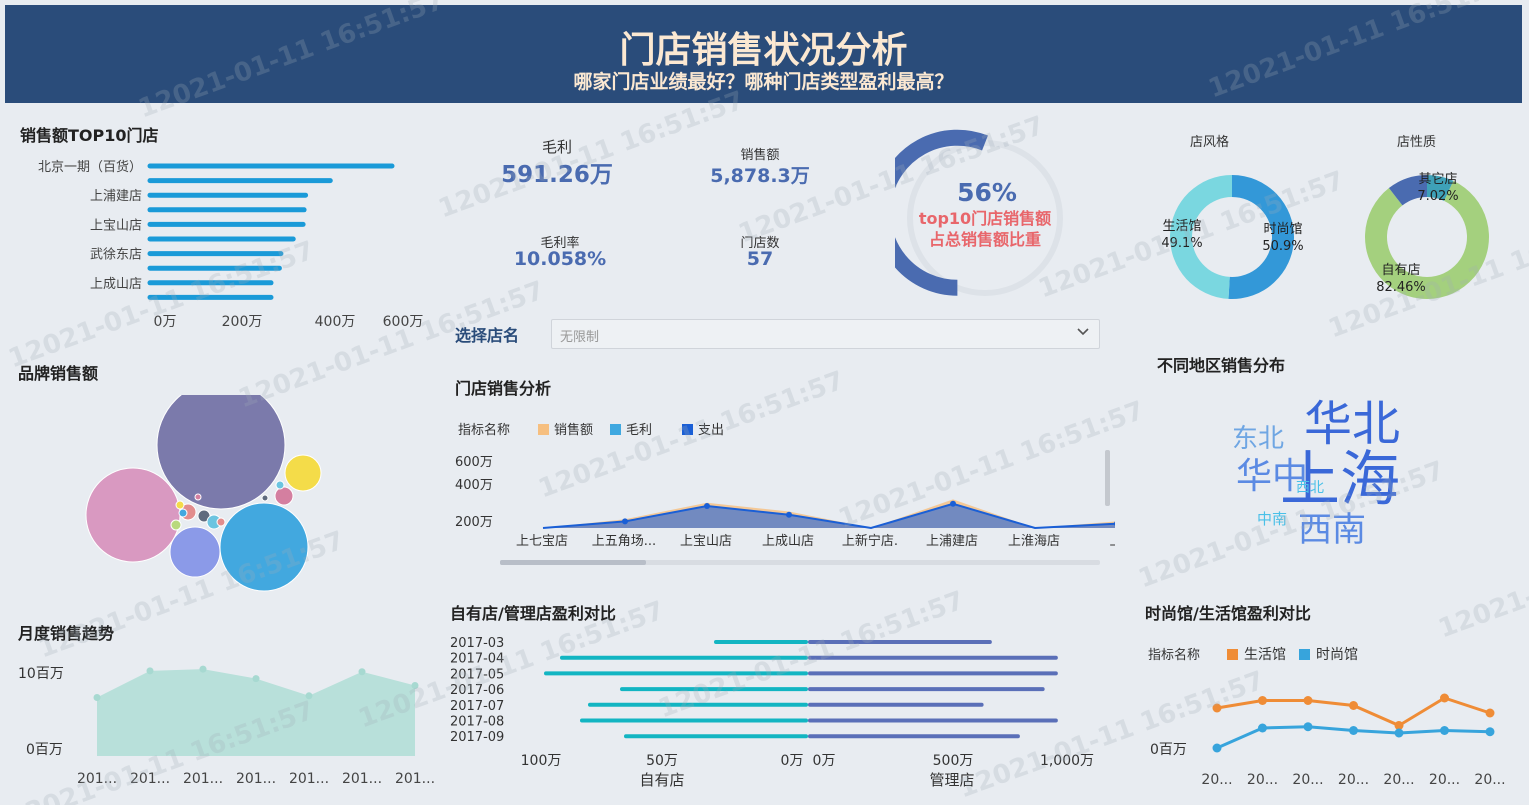  What do you see at coordinates (556, 147) in the screenshot?
I see `gross-profit-label: 毛利` at bounding box center [556, 147].